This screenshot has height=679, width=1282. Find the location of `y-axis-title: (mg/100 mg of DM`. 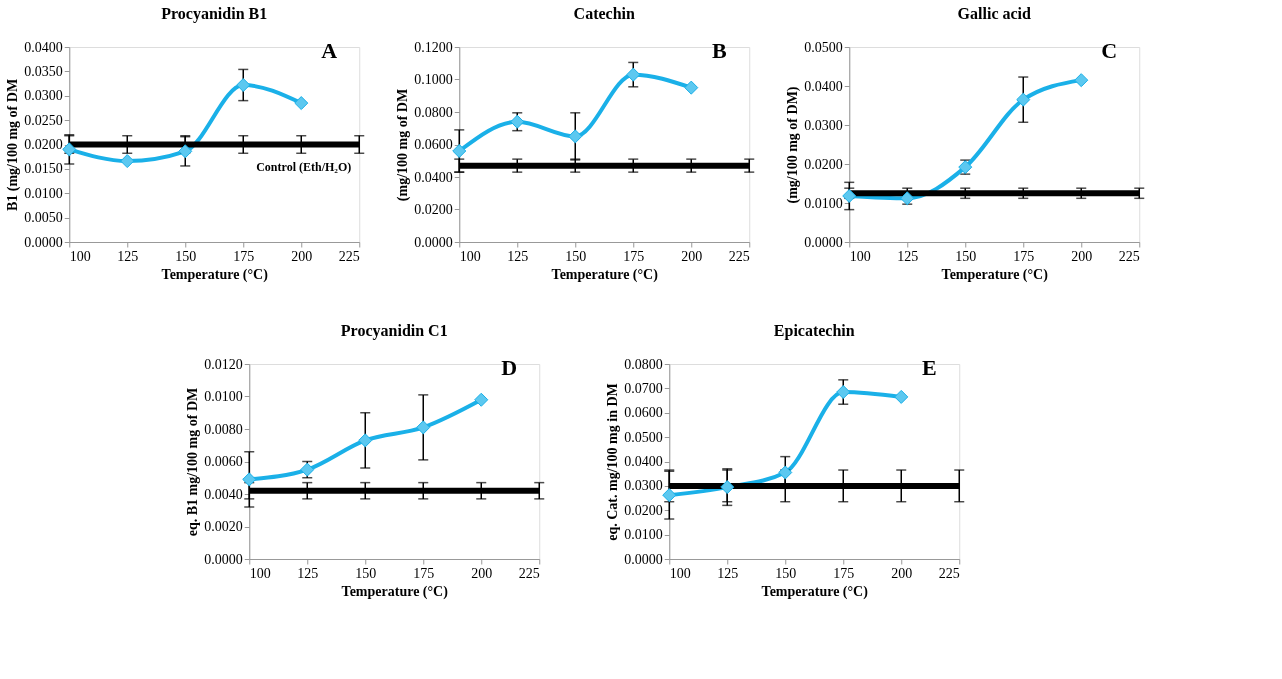

y-axis-title: (mg/100 mg of DM is located at coordinates (403, 145).